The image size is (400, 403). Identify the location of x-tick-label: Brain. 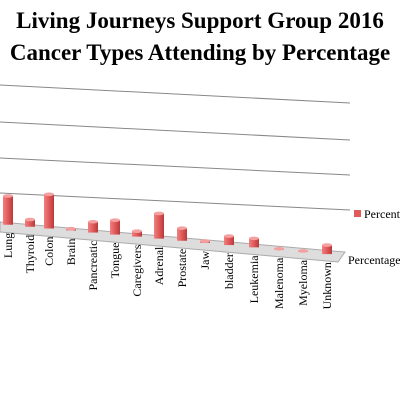
(71, 252).